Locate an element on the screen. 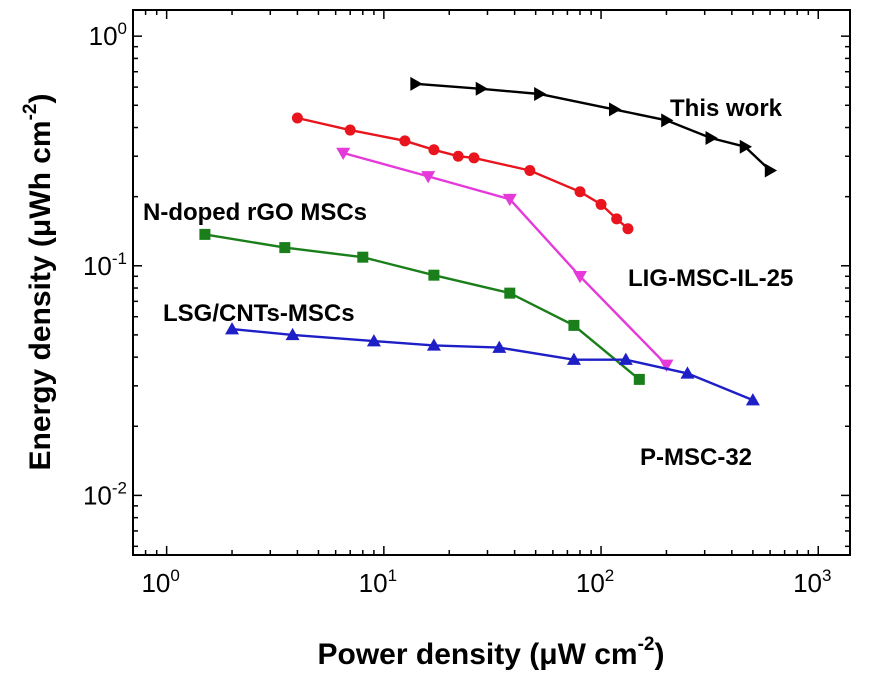  series-line-n-doped-rgo-mscs is located at coordinates (505, 258).